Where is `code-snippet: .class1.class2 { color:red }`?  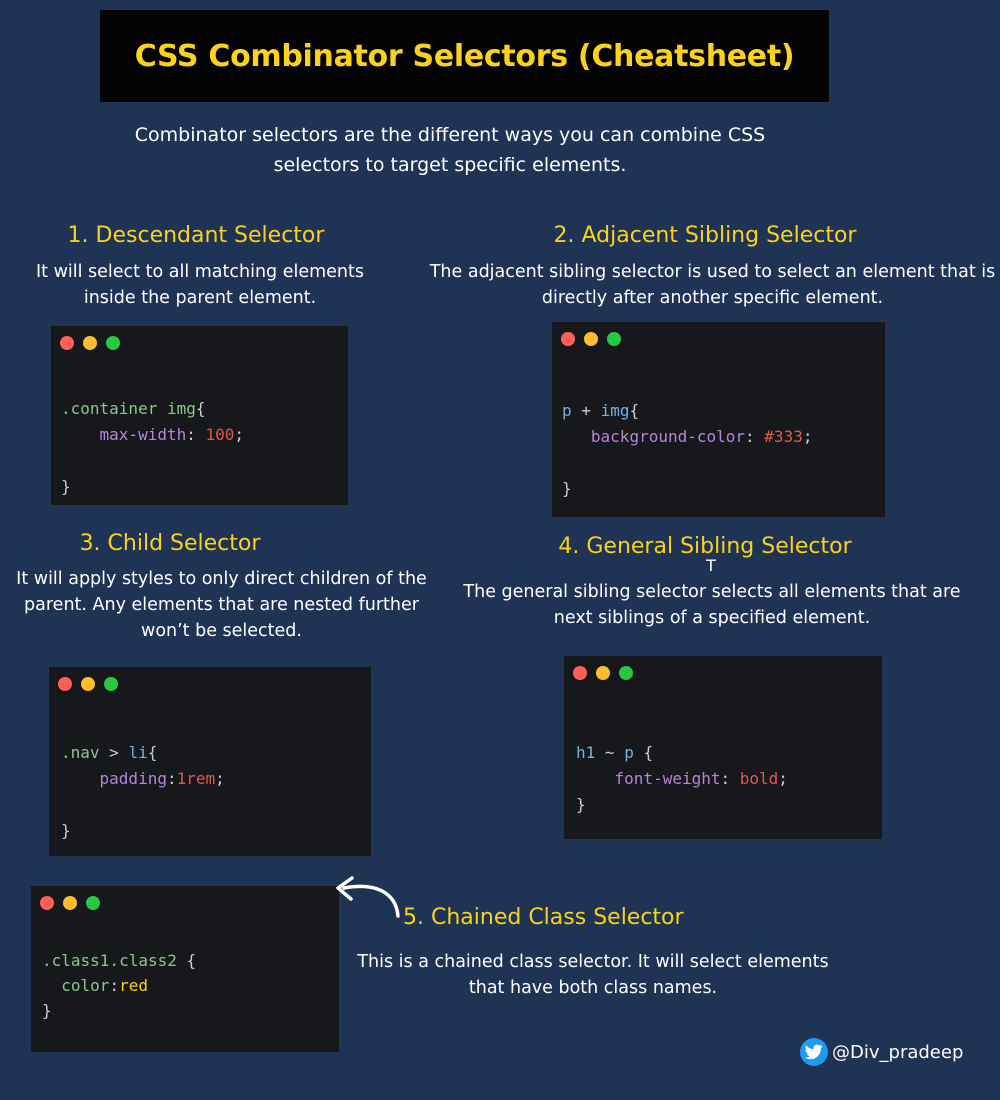
code-snippet: .class1.class2 { color:red } is located at coordinates (119, 985).